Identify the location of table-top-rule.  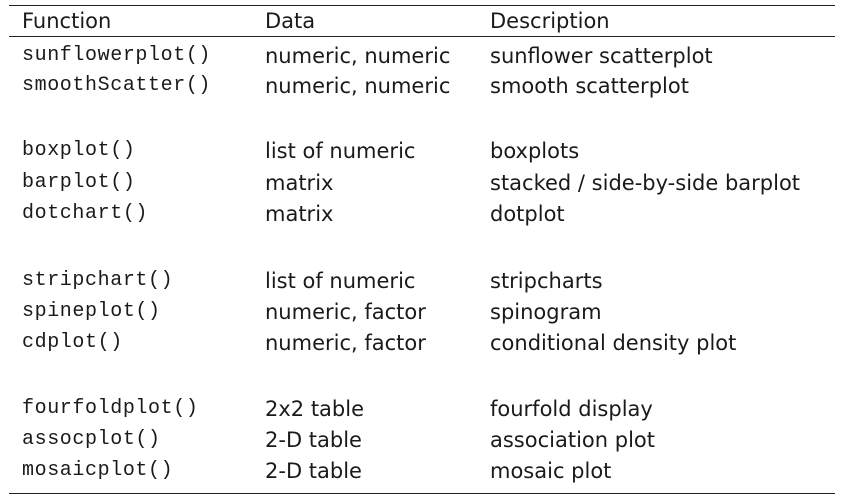
(422, 5).